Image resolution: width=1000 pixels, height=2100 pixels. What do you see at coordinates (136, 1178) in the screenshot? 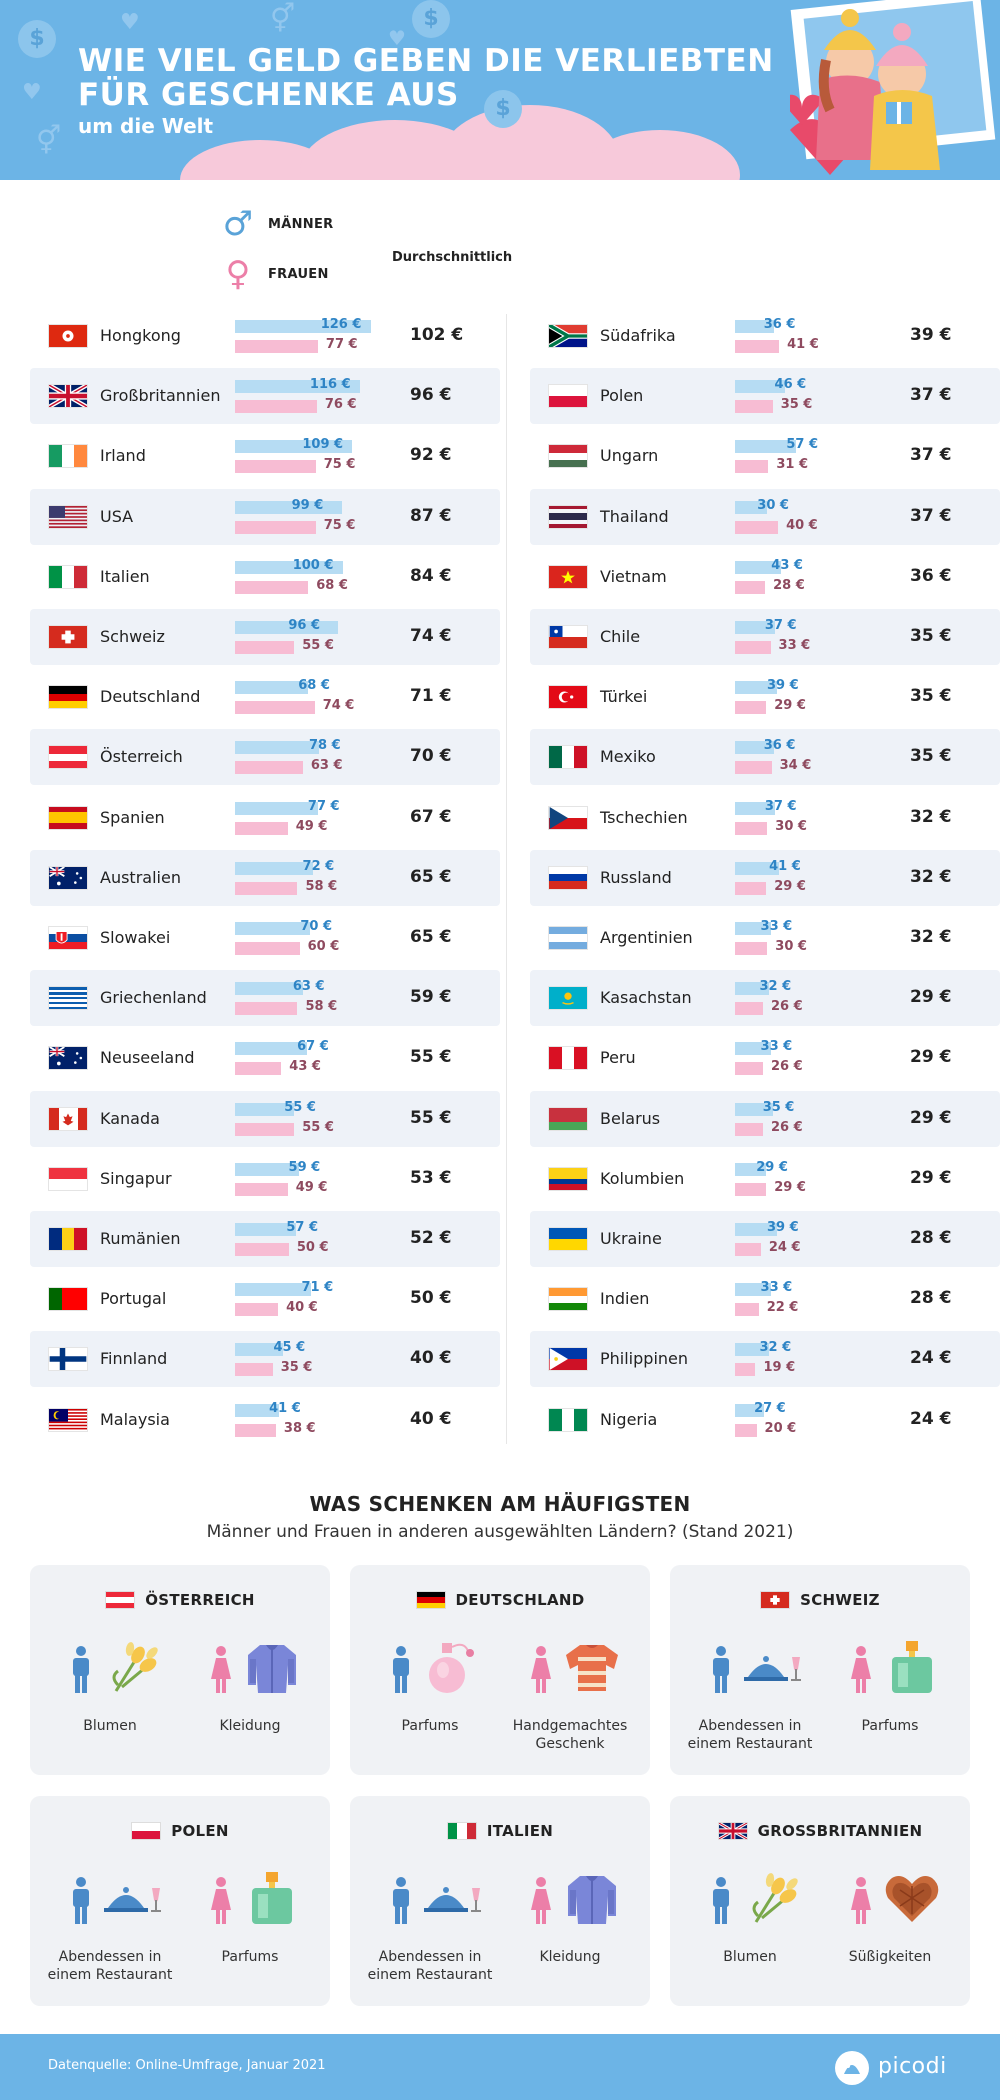
I see `country-name: Singapur` at bounding box center [136, 1178].